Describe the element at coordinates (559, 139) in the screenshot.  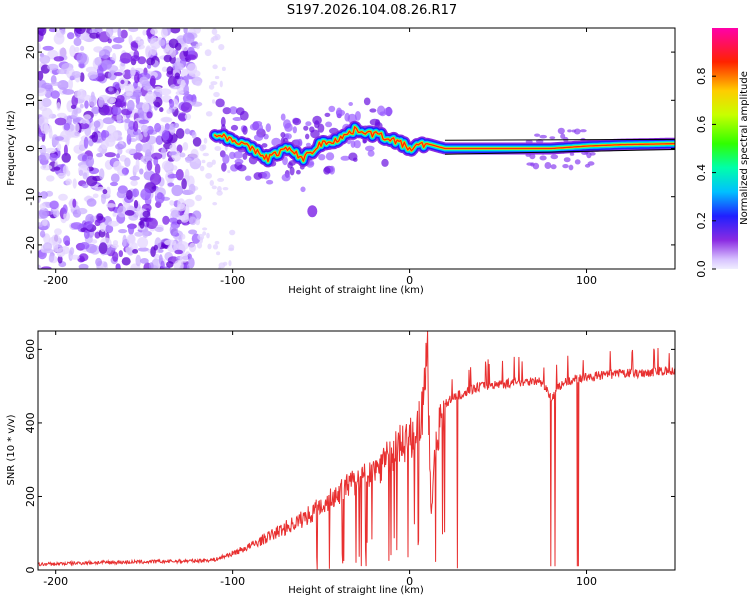
I see `ridge-outline` at that location.